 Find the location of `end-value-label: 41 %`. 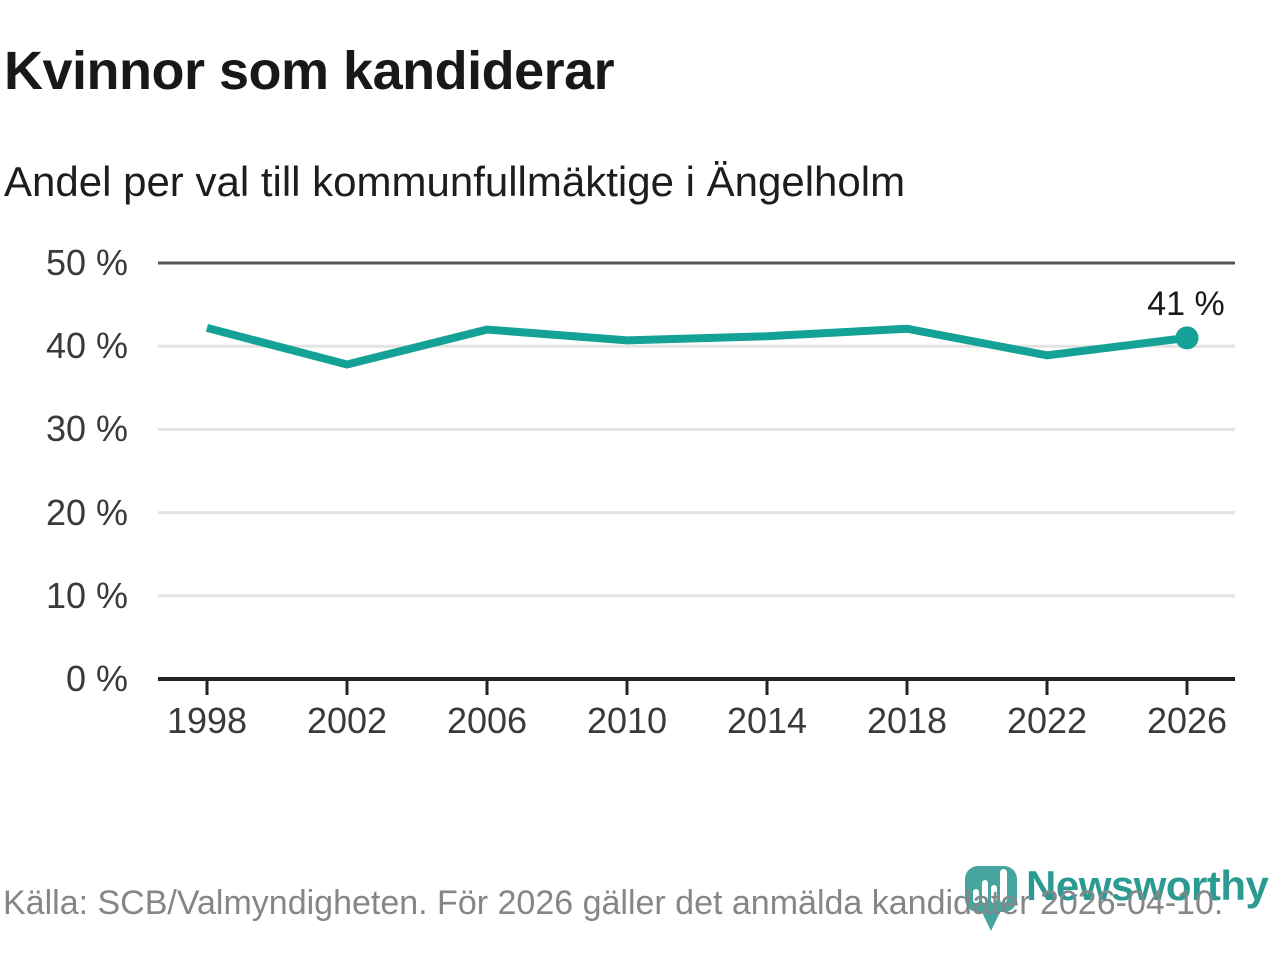

end-value-label: 41 % is located at coordinates (1186, 303).